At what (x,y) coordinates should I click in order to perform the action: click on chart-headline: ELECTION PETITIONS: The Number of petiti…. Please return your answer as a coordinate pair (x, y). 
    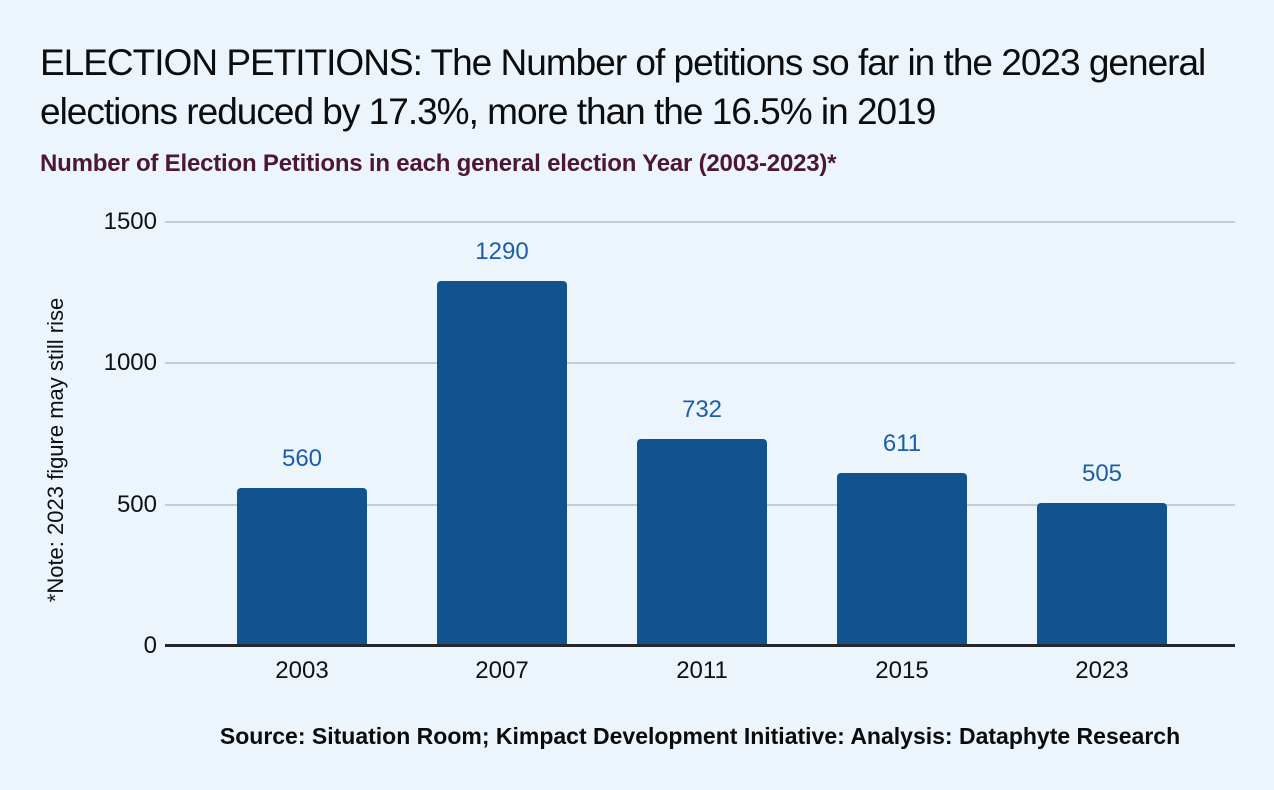
    Looking at the image, I should click on (623, 87).